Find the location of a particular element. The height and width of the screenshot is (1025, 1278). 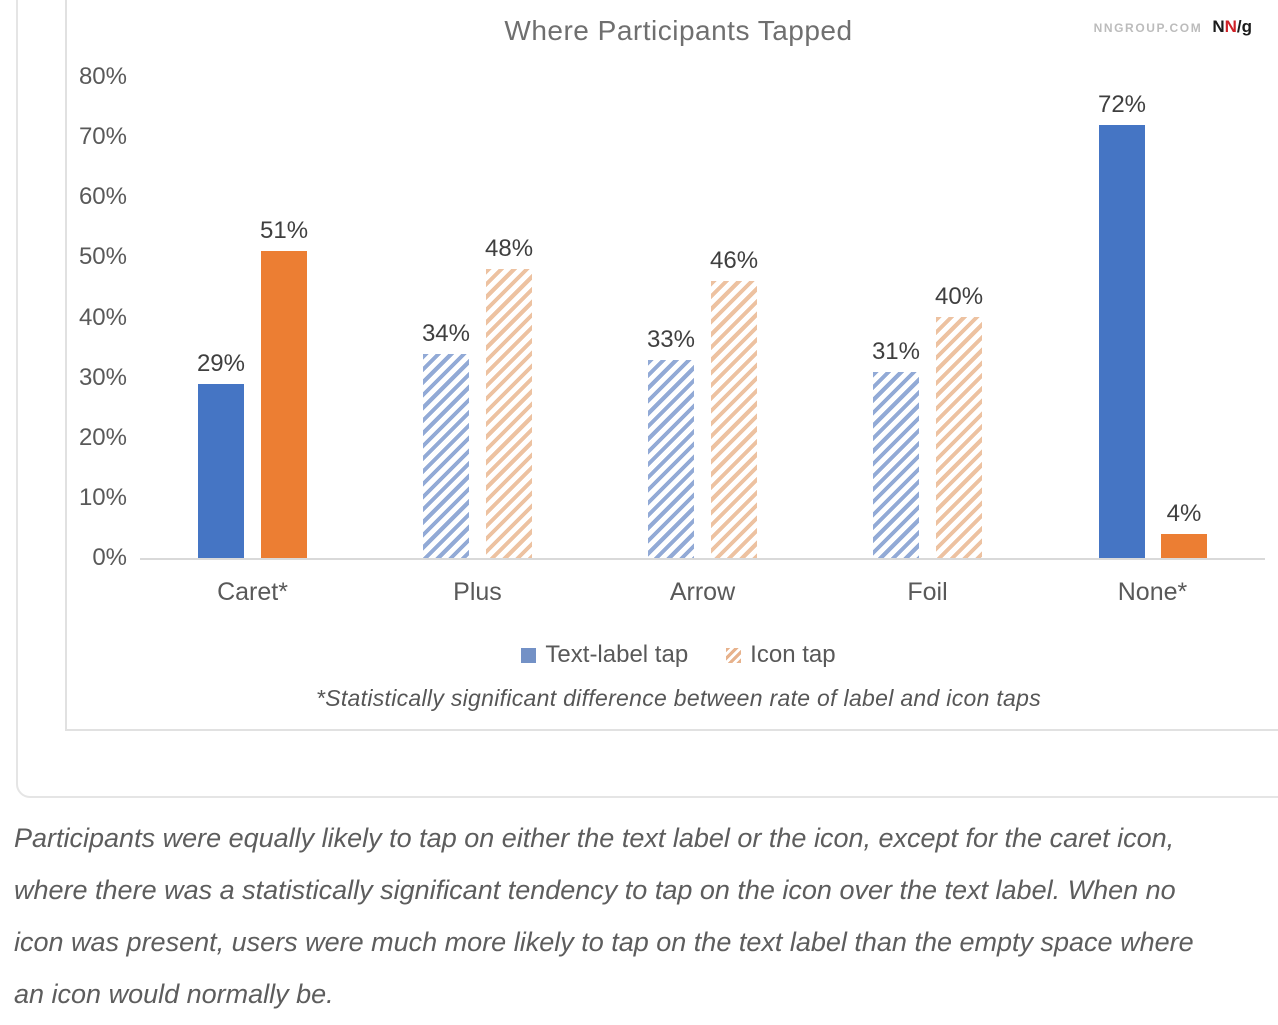

bar-none-text-label-tap is located at coordinates (1121, 341).